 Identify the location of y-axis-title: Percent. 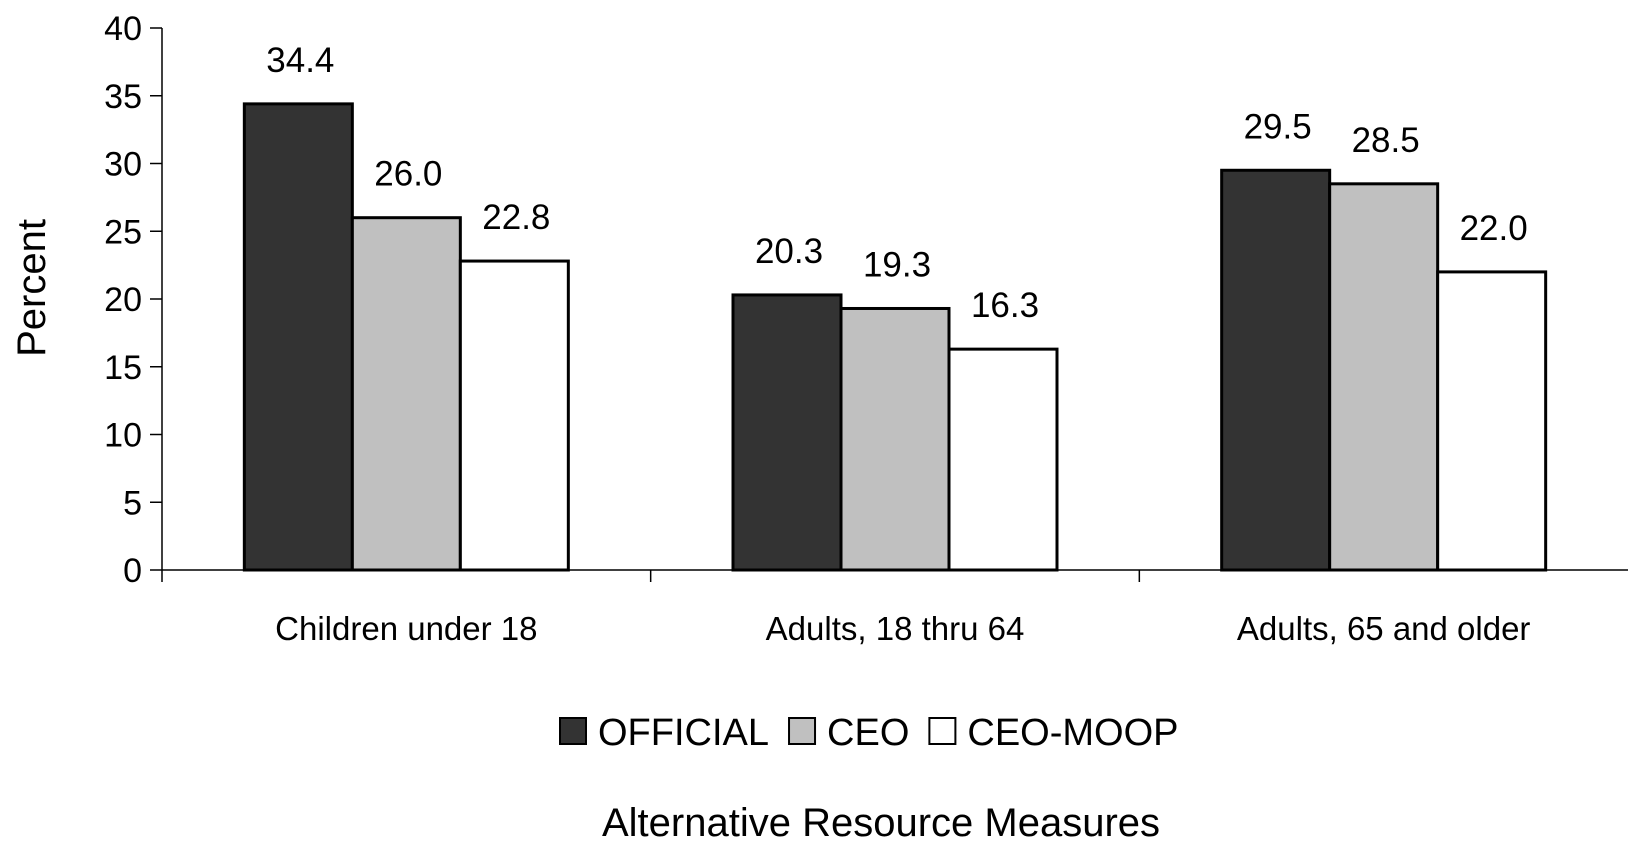
(32, 288).